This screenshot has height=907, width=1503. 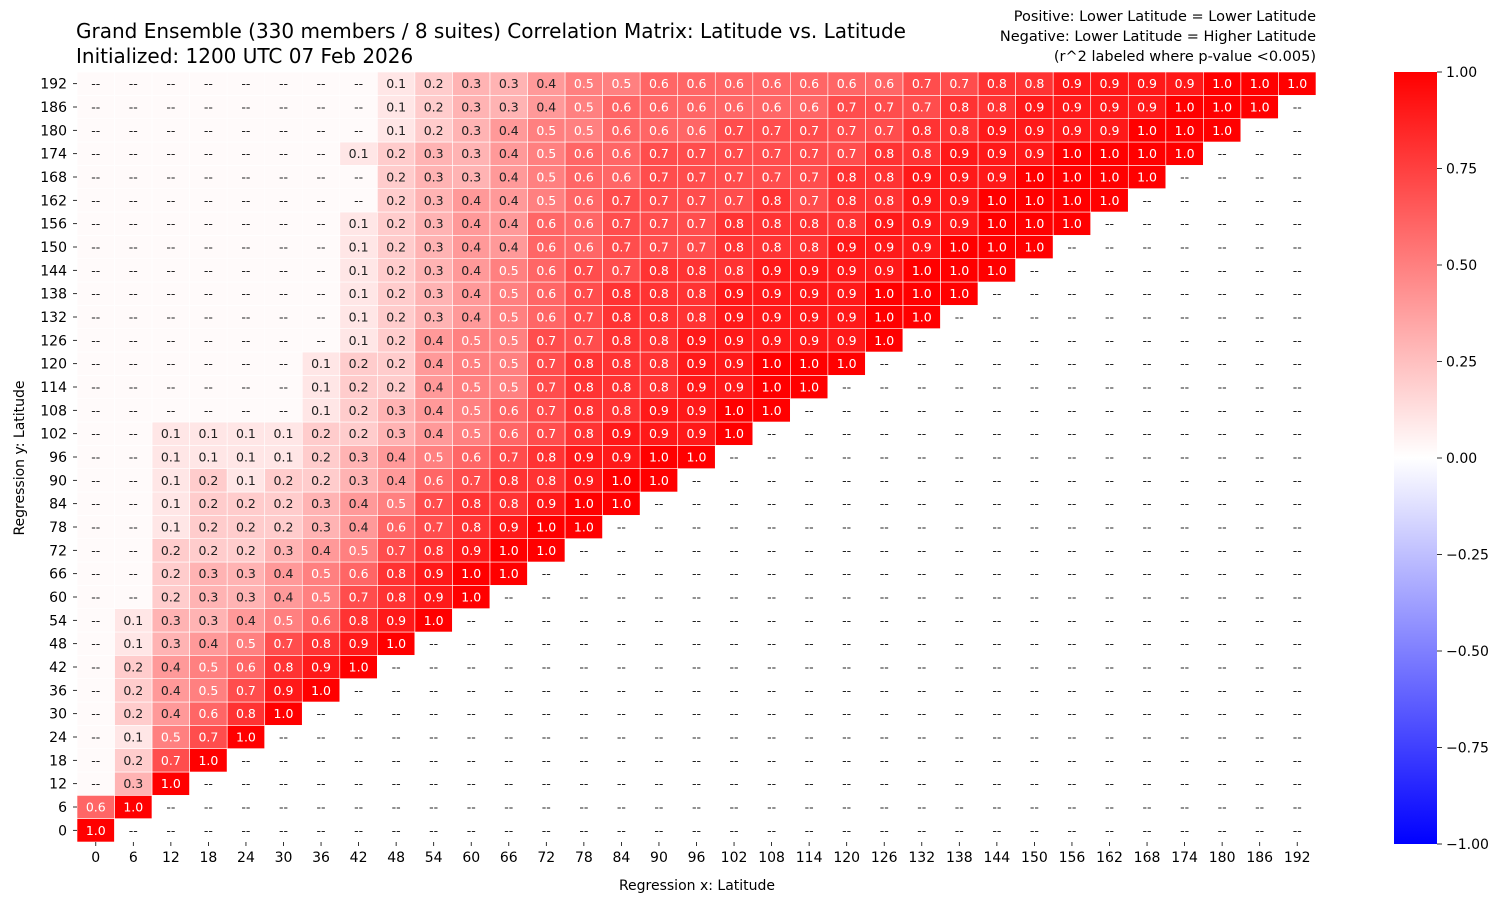 I want to click on y-tick-label: 18, so click(x=58, y=761).